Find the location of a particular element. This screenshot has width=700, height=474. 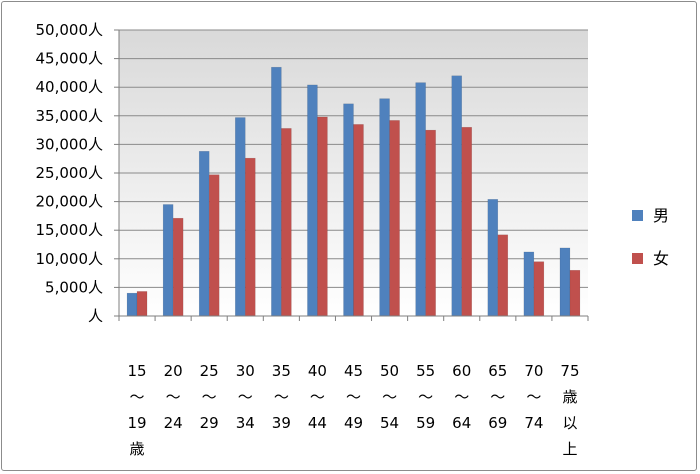

category-label: 70 〜 74 is located at coordinates (533, 397).